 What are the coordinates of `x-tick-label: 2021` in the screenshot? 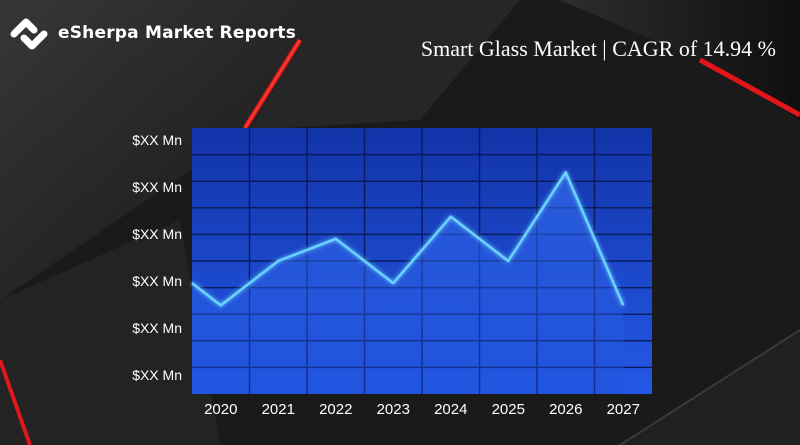 It's located at (278, 409).